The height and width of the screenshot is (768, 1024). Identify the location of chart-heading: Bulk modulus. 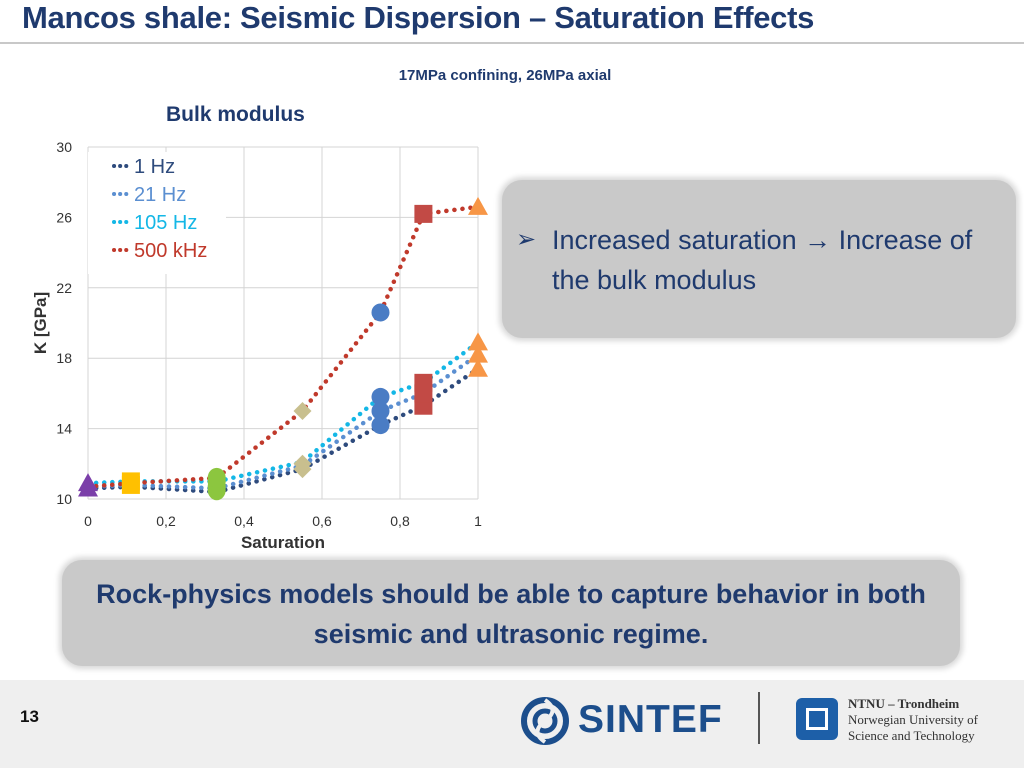
(235, 114).